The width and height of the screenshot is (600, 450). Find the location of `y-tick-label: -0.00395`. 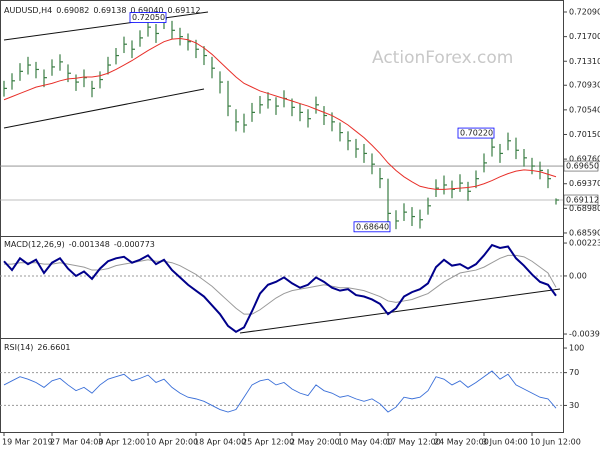

y-tick-label: -0.00395 is located at coordinates (584, 334).